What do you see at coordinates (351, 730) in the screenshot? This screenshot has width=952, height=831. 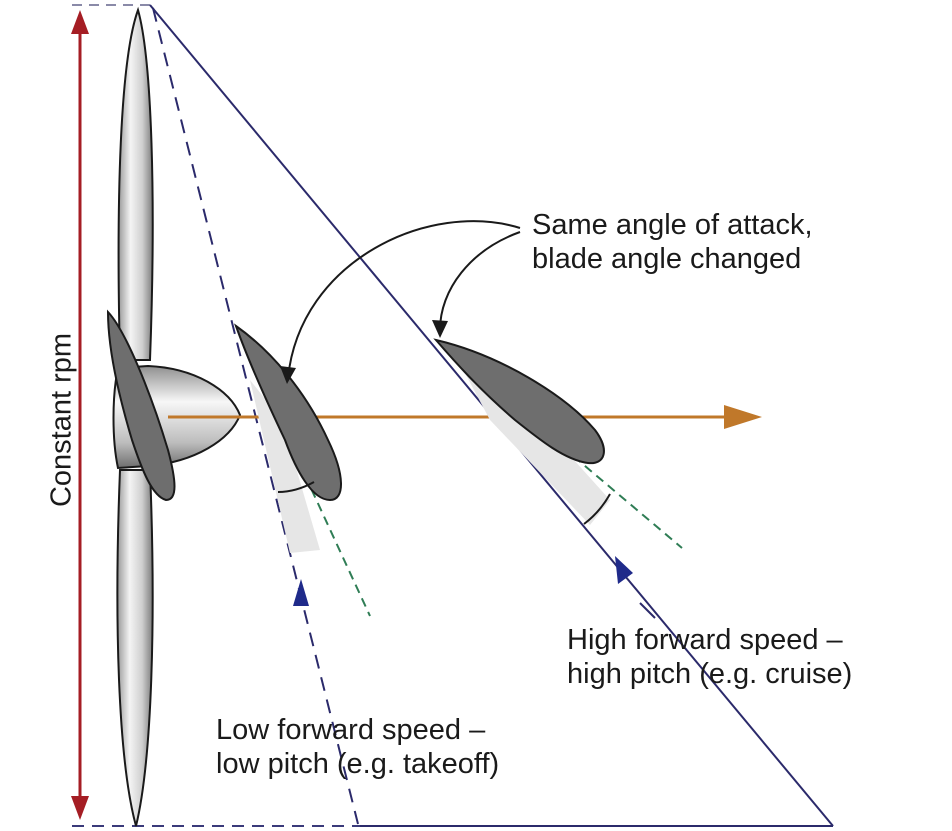 I see `low-speed-line-1: Low forward speed –` at bounding box center [351, 730].